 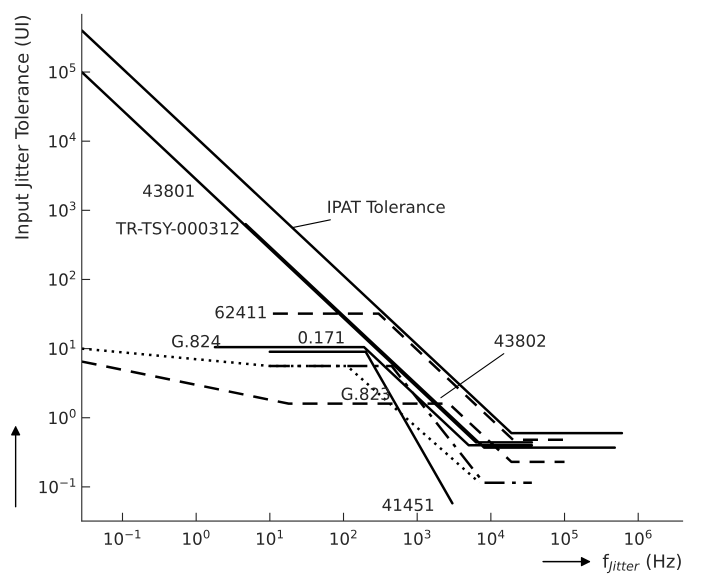 I want to click on y-tick-label: 10$^{4}$, so click(x=62, y=140).